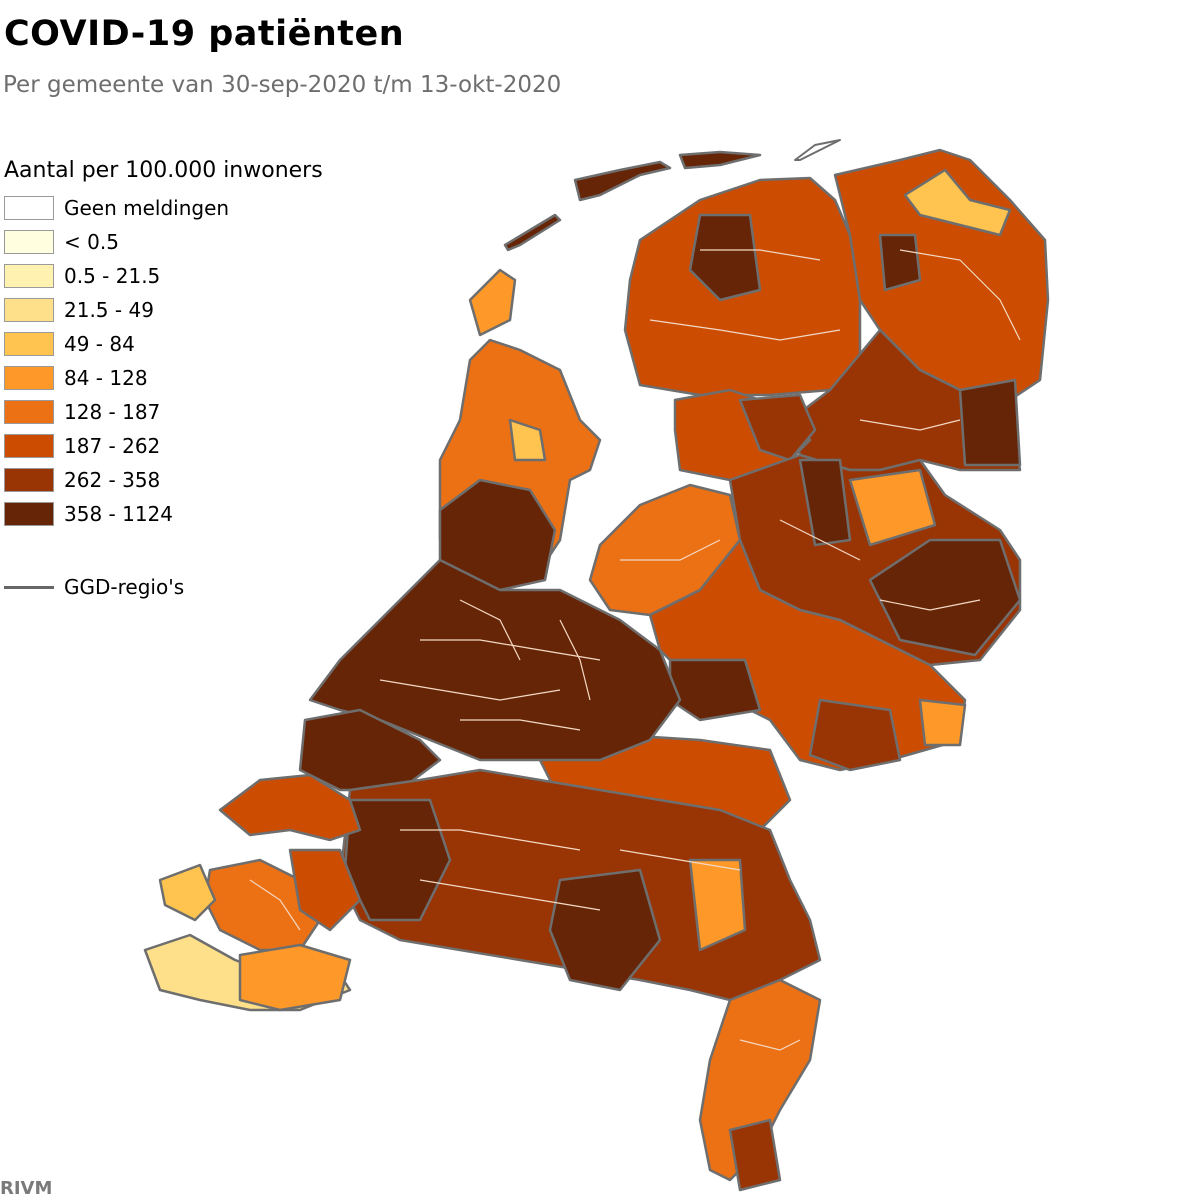  What do you see at coordinates (900, 262) in the screenshot?
I see `region-groningen-city` at bounding box center [900, 262].